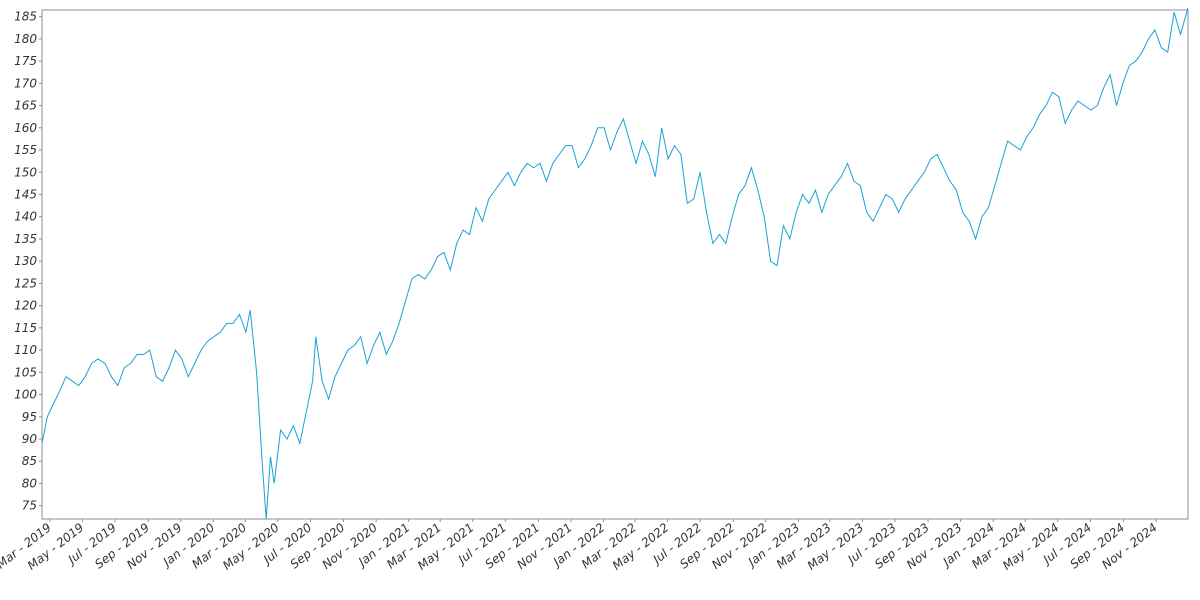 The height and width of the screenshot is (600, 1200). Describe the element at coordinates (25, 395) in the screenshot. I see `y-tick-label: 100` at that location.